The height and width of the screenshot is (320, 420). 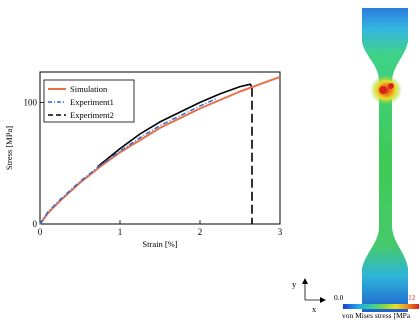 What do you see at coordinates (314, 309) in the screenshot?
I see `x-axis-indicator-label: x` at bounding box center [314, 309].